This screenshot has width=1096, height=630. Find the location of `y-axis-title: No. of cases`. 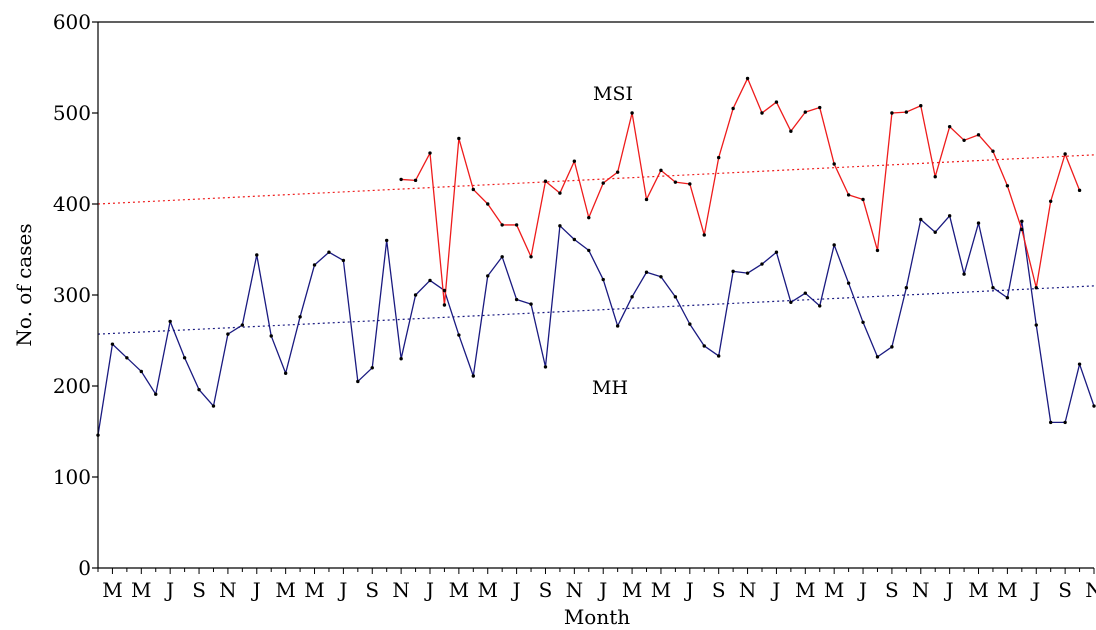

y-axis-title: No. of cases is located at coordinates (24, 284).